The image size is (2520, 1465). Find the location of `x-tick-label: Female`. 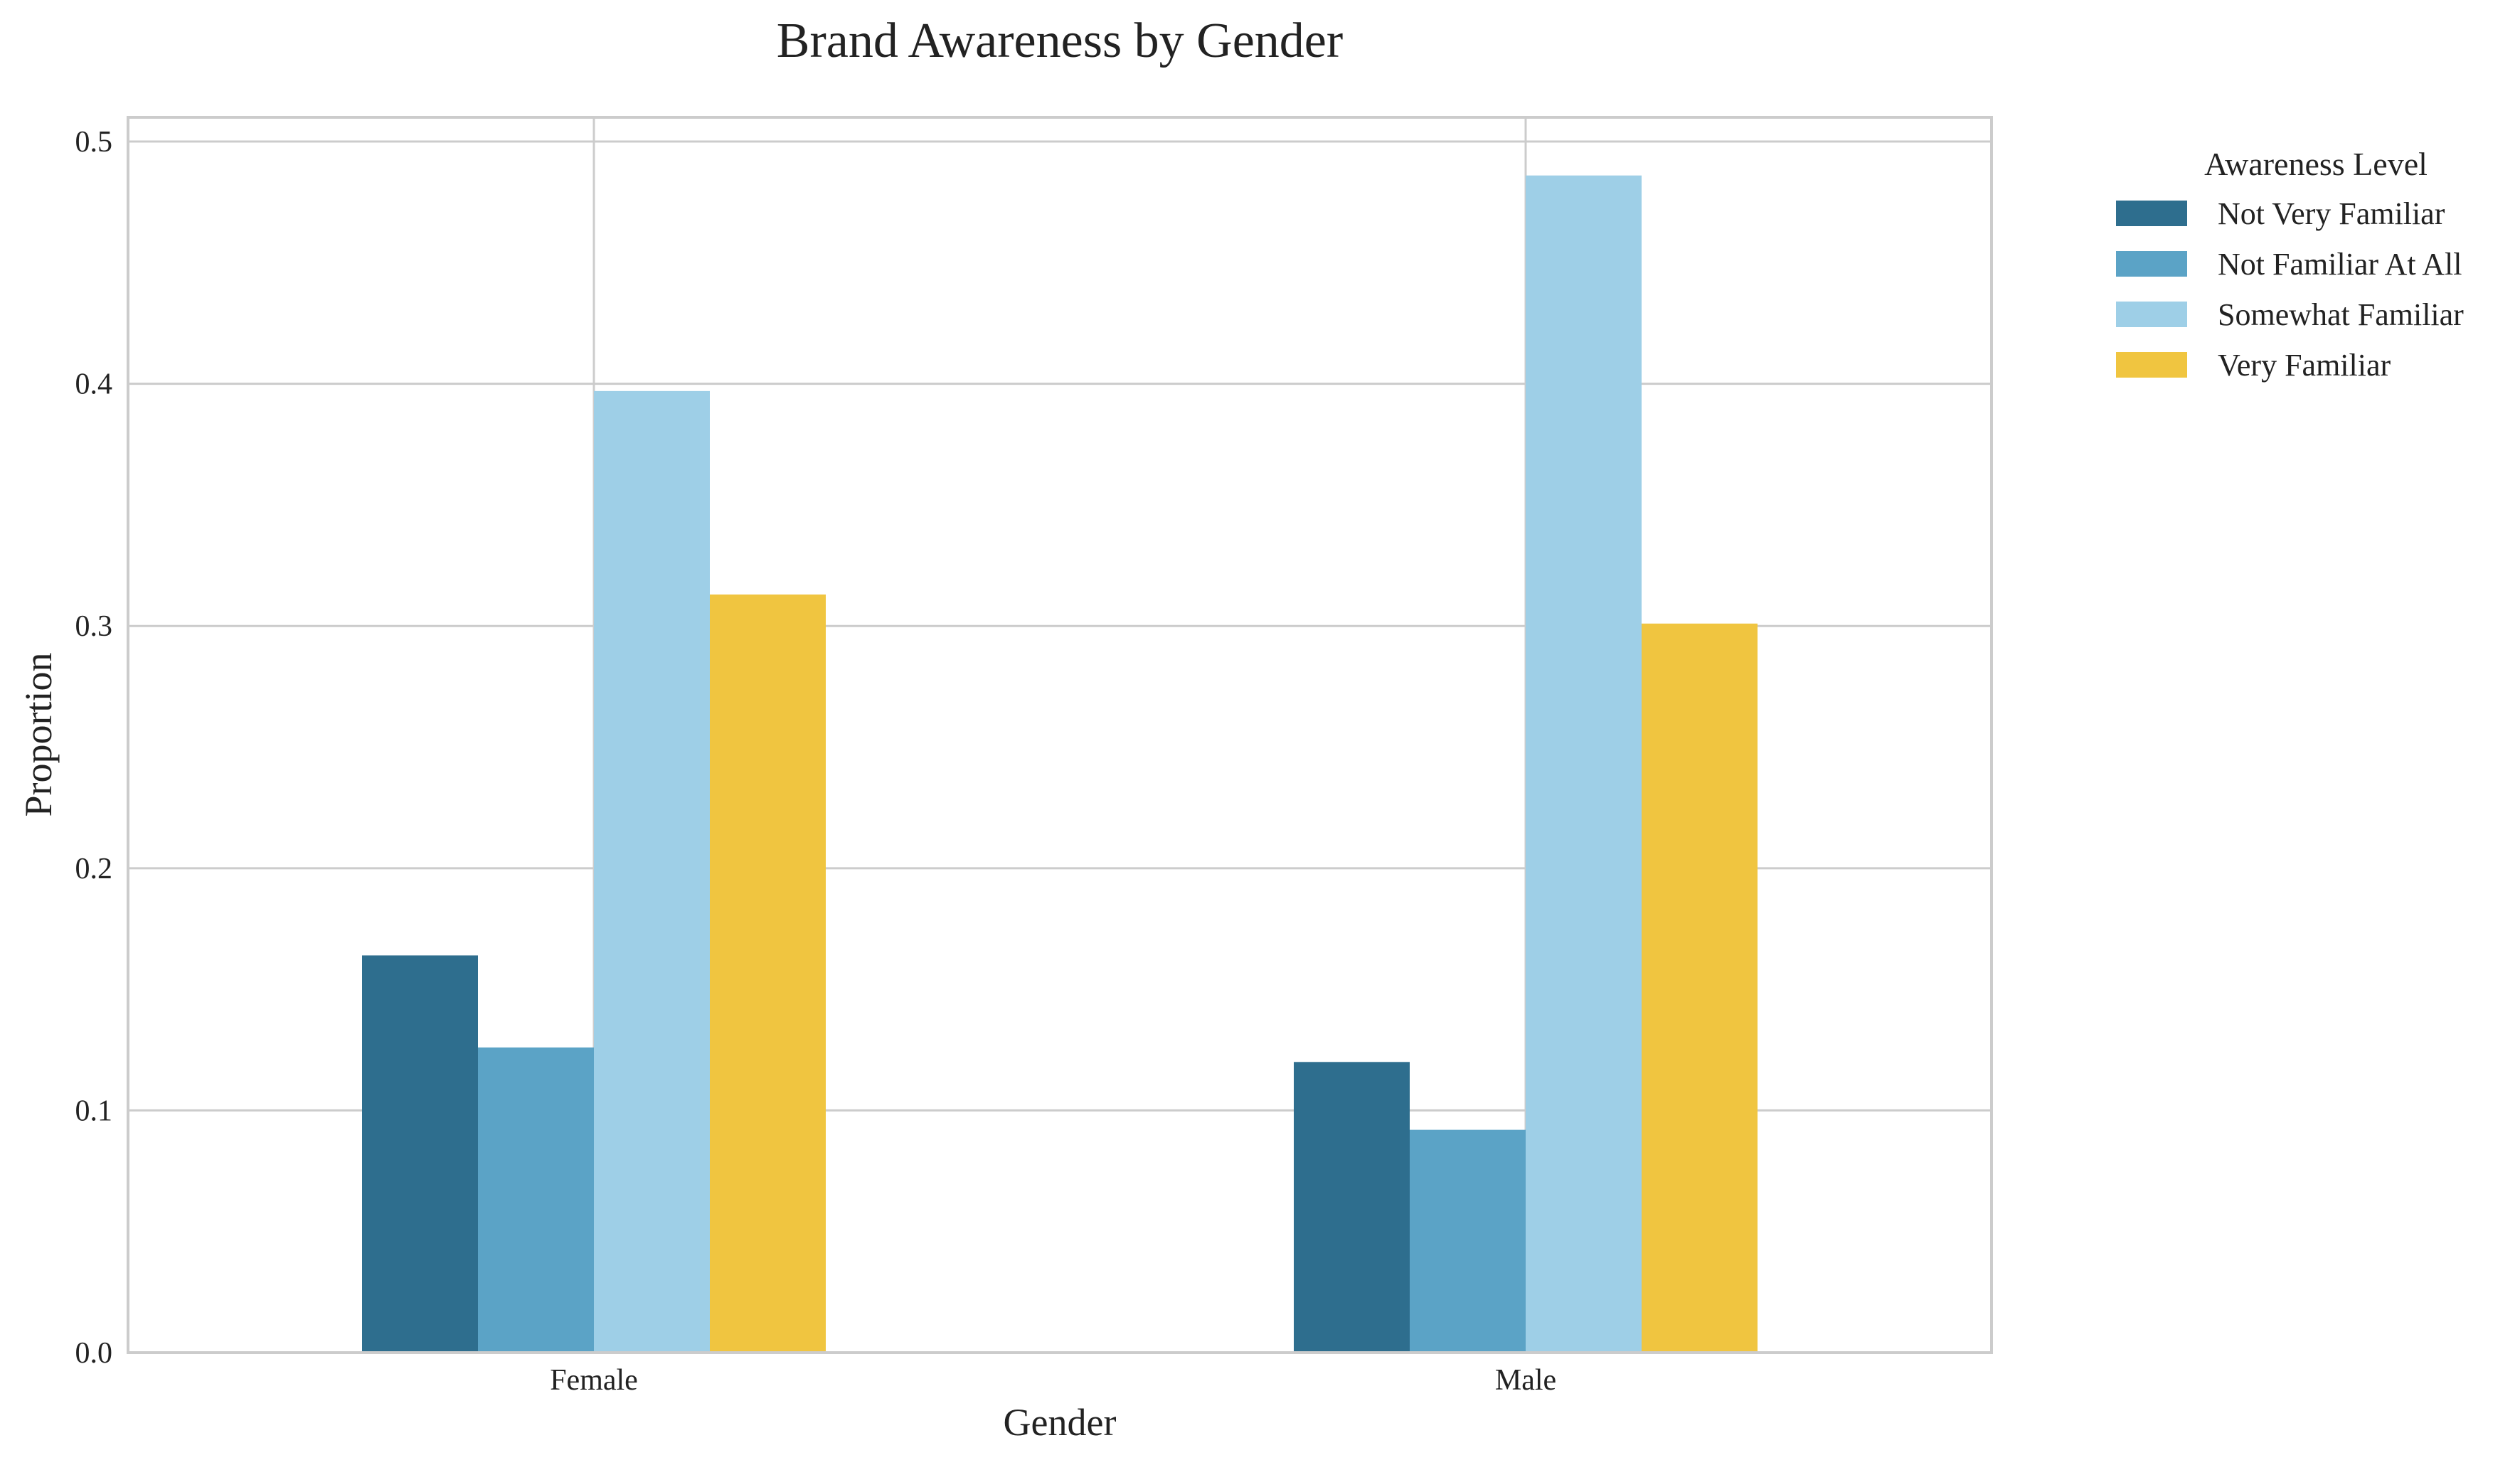

x-tick-label: Female is located at coordinates (594, 1381).